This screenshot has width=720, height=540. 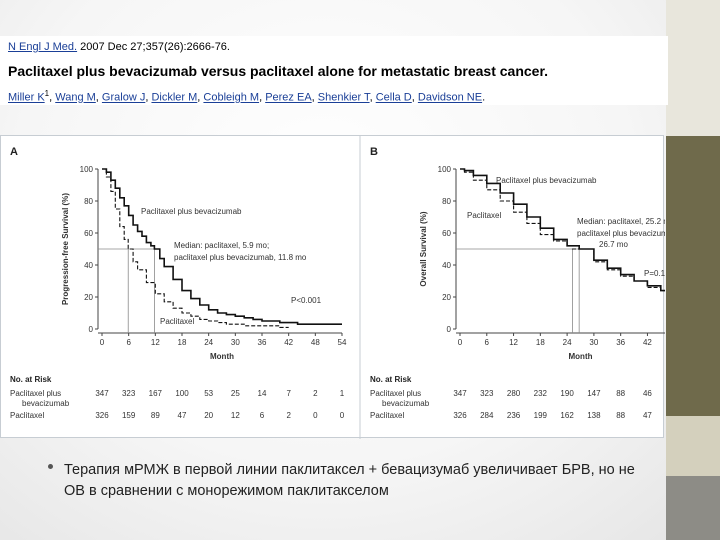 What do you see at coordinates (50, 466) in the screenshot?
I see `bullet-dot-icon` at bounding box center [50, 466].